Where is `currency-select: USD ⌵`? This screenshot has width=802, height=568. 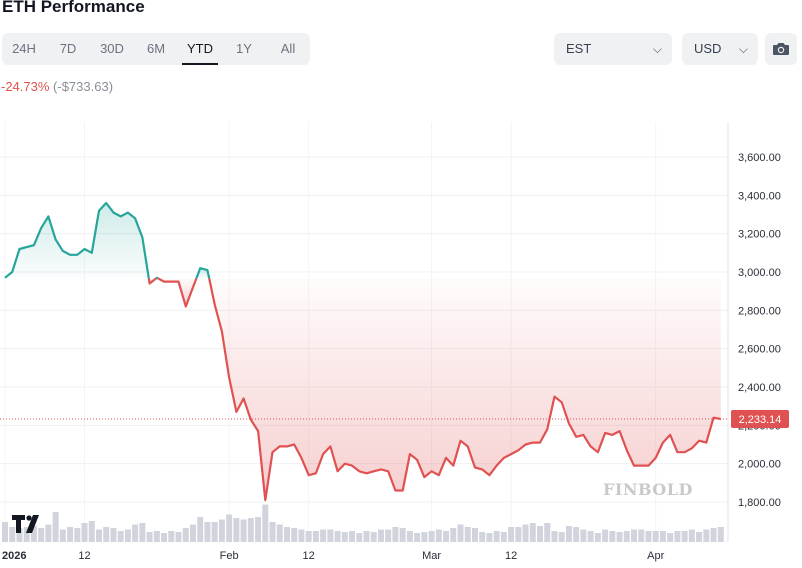
currency-select: USD ⌵ is located at coordinates (720, 49).